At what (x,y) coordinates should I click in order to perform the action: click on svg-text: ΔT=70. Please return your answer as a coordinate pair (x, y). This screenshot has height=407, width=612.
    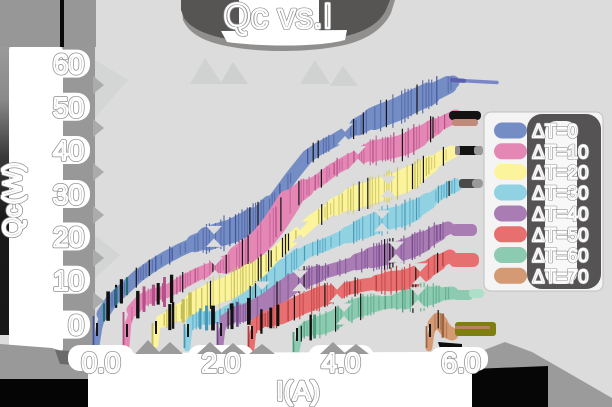
    Looking at the image, I should click on (560, 277).